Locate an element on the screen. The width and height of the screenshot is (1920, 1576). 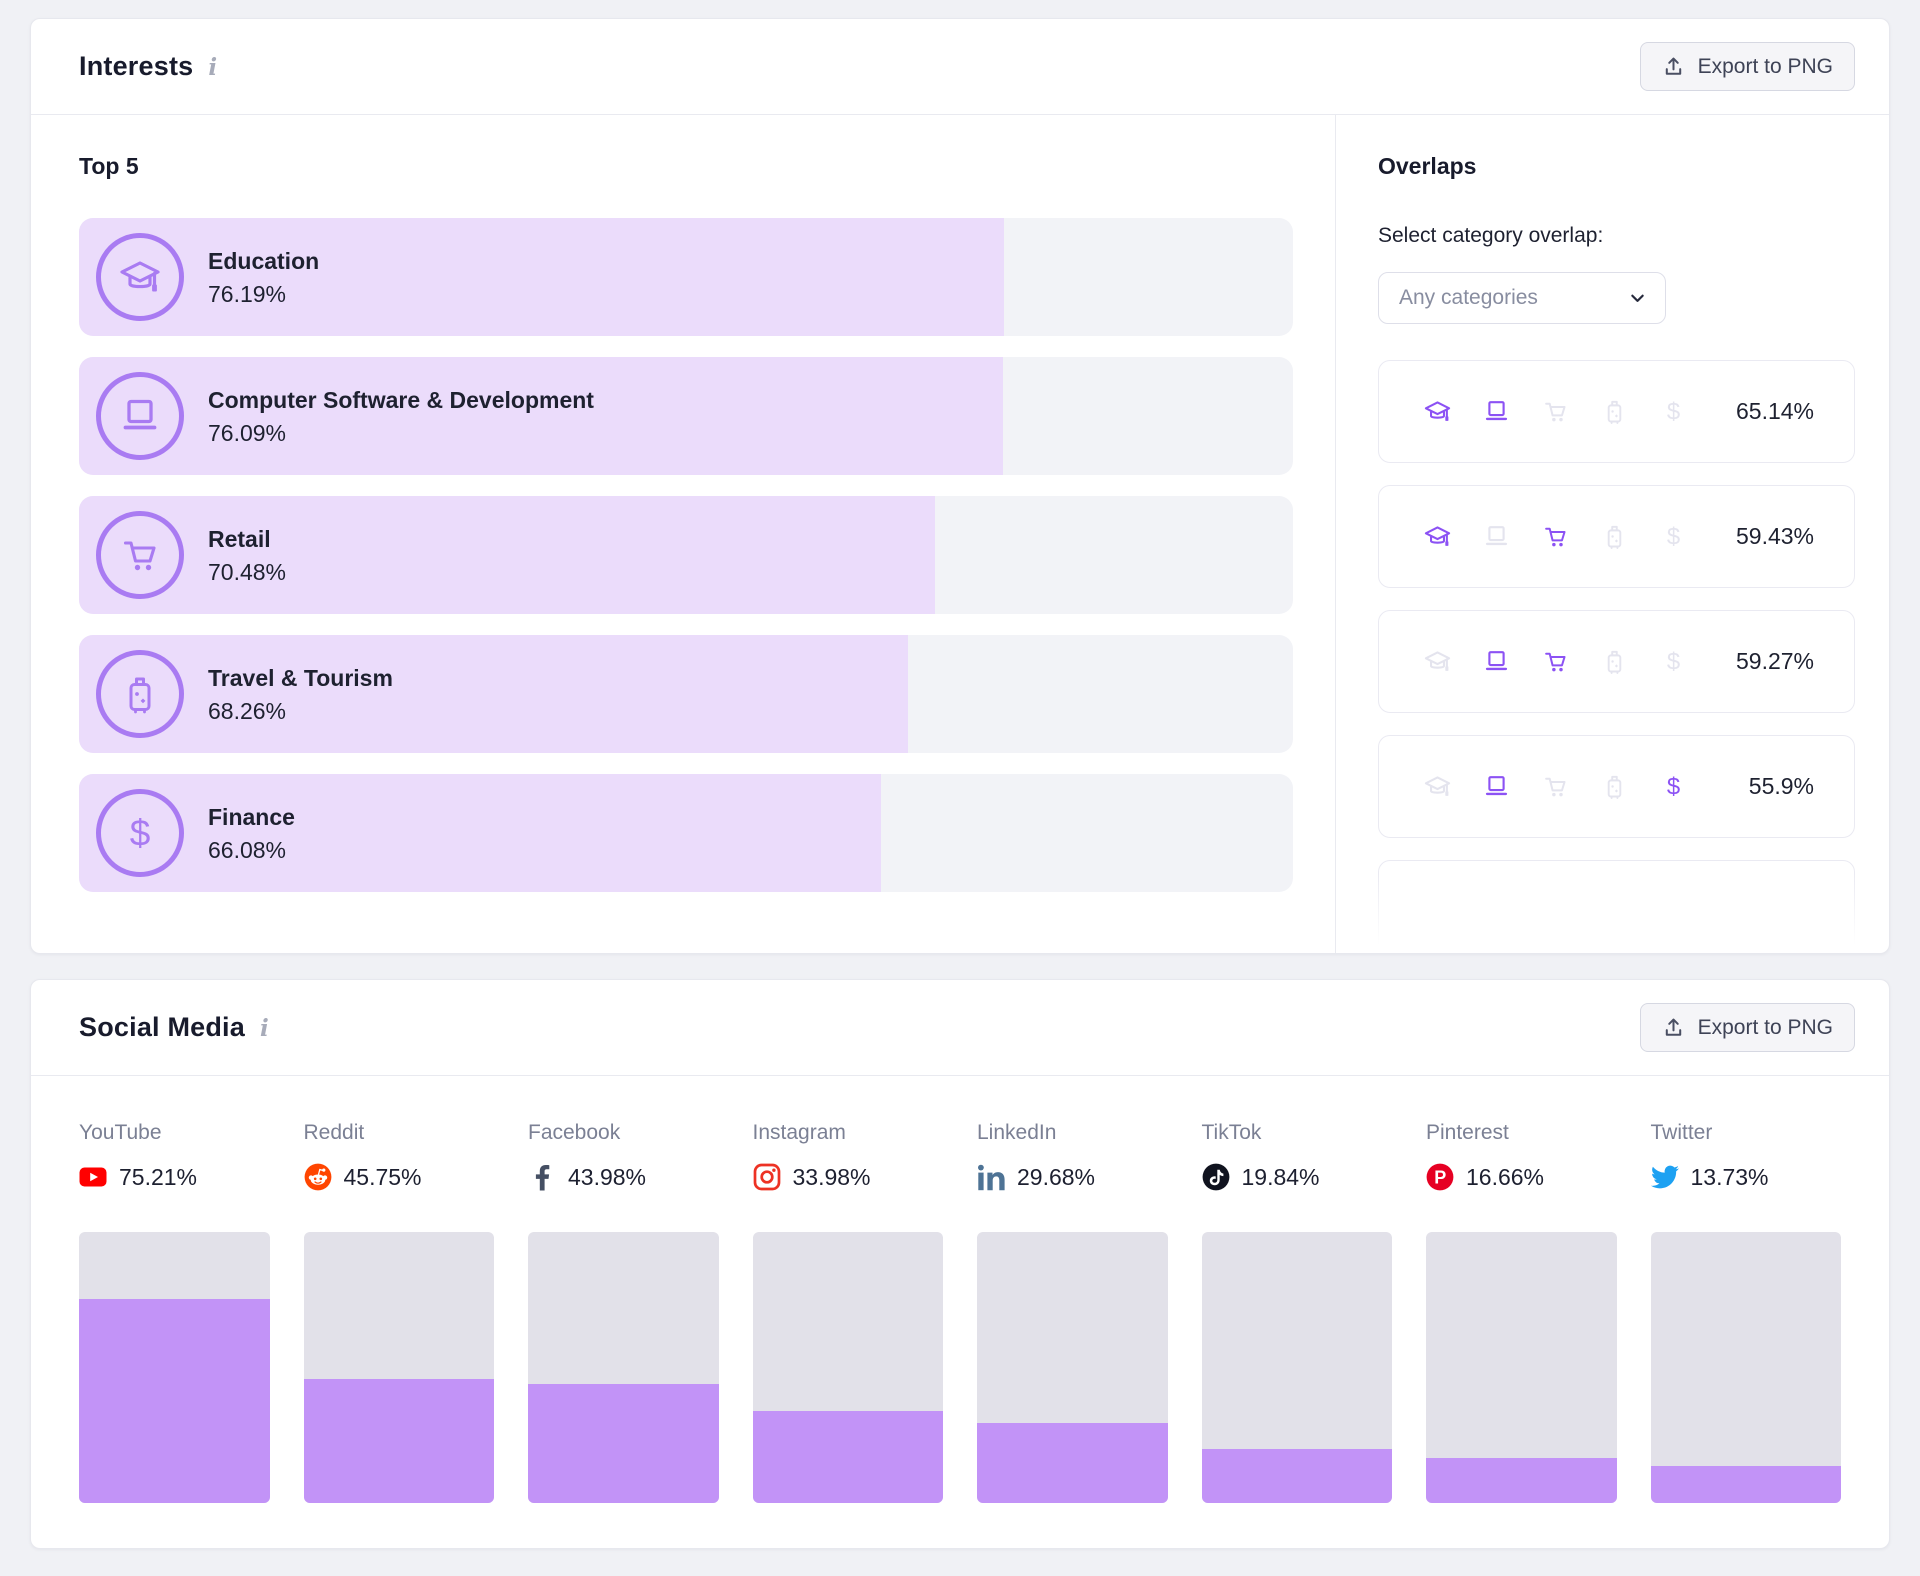
overlap-row: 59.27% is located at coordinates (1616, 661).